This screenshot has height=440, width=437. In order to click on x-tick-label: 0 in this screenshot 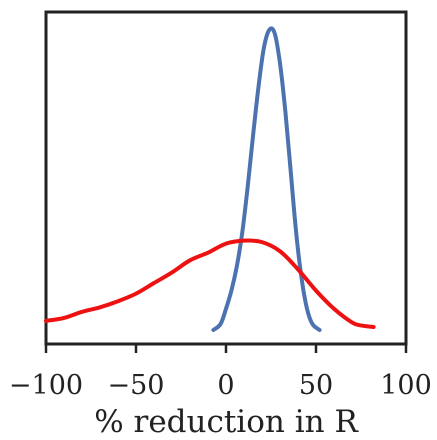, I will do `click(225, 385)`.